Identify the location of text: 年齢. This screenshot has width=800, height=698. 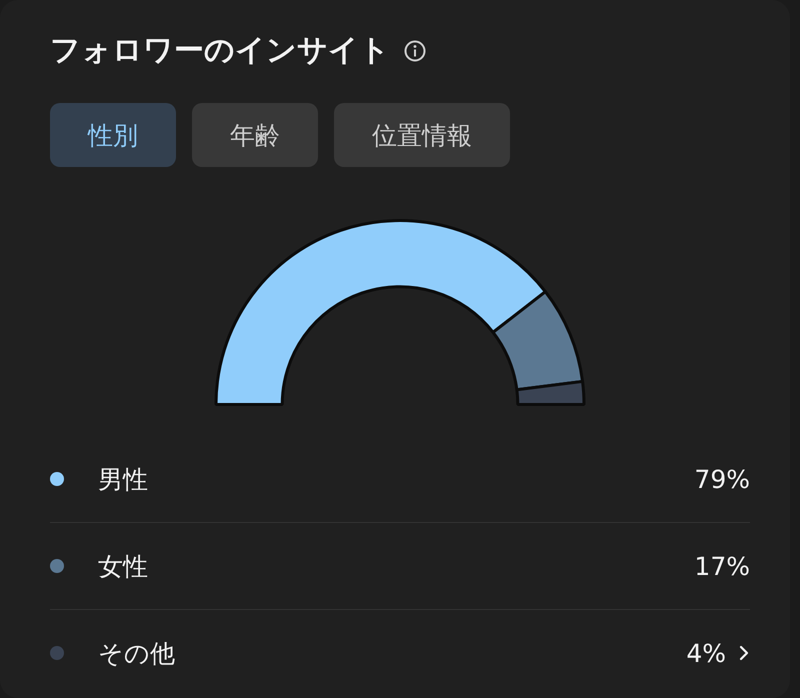
(255, 135).